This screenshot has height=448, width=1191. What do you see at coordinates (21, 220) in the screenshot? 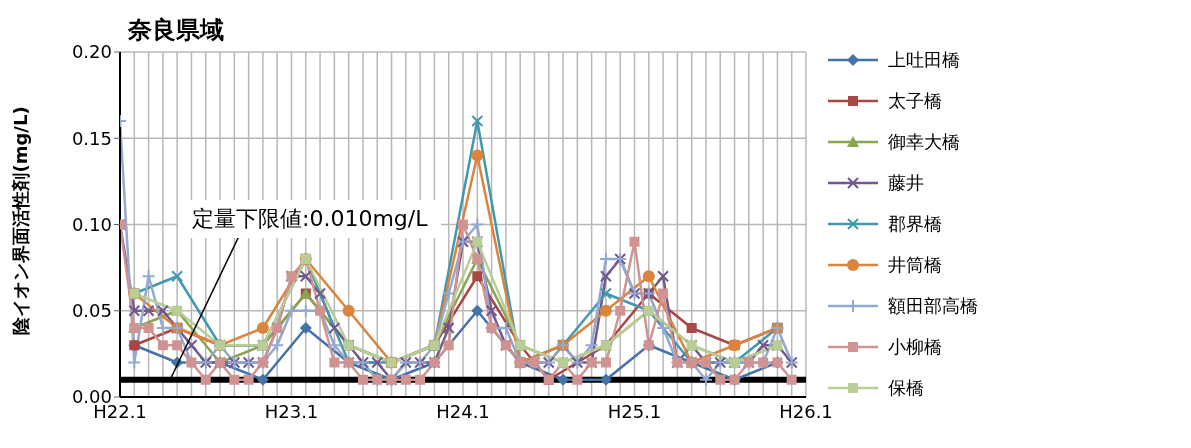
I see `y-axis-title: 陰イオン界面活性剤(mg/L)` at bounding box center [21, 220].